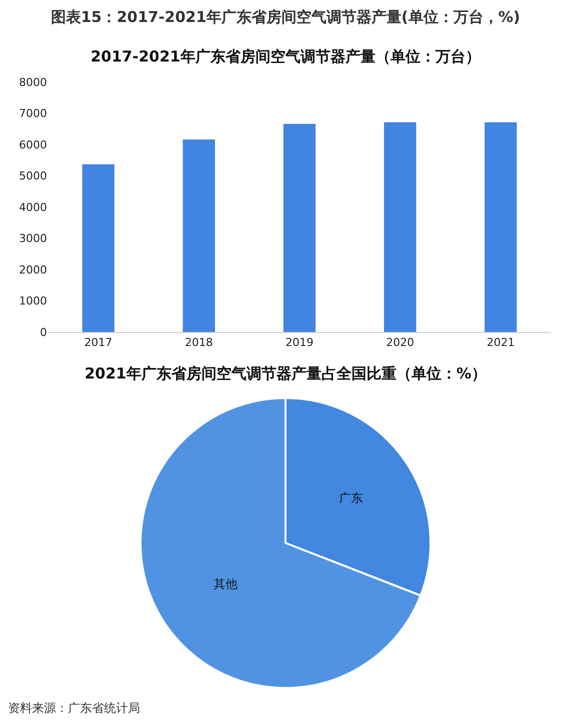 The width and height of the screenshot is (571, 727). Describe the element at coordinates (33, 82) in the screenshot. I see `y-tick-label: 8000` at that location.